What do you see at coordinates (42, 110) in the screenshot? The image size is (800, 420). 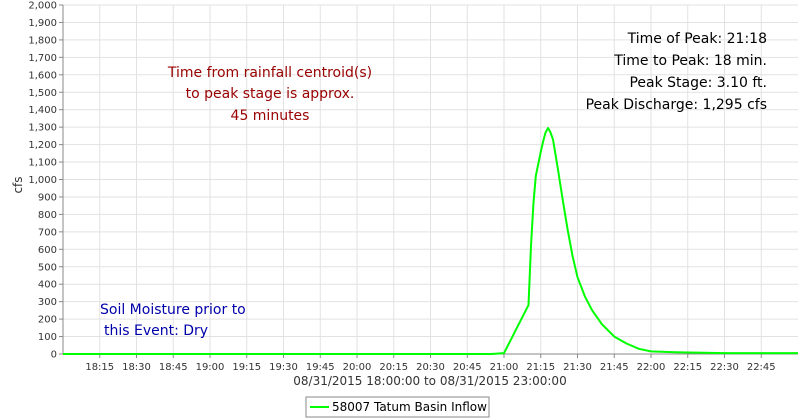 I see `y-tick-label: 1,400` at bounding box center [42, 110].